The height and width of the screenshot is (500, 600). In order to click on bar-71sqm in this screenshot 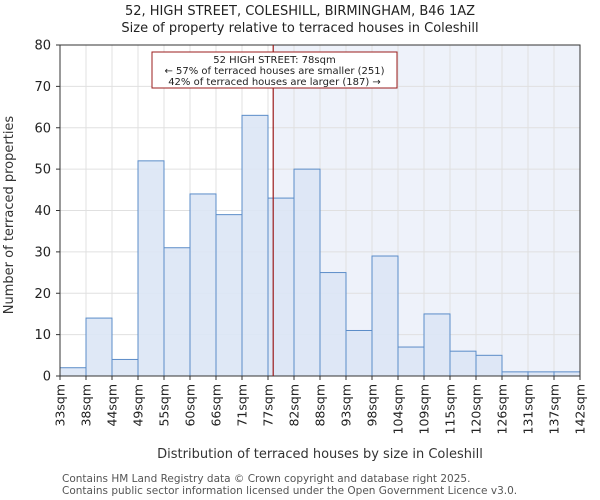, I will do `click(255, 245)`.